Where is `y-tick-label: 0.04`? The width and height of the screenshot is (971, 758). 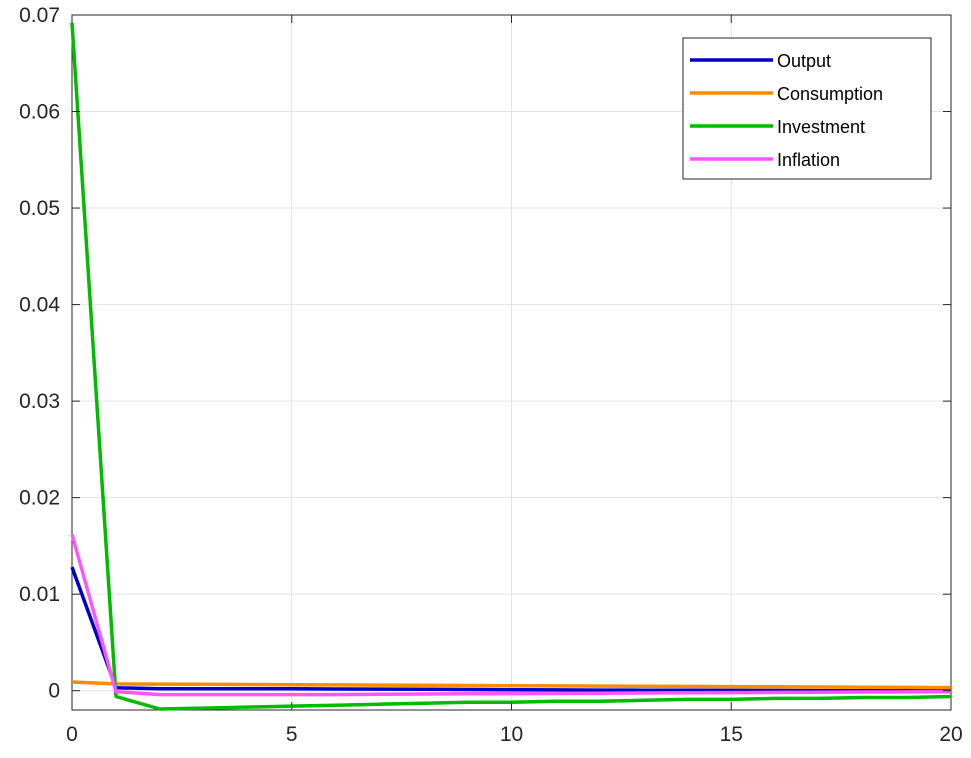
y-tick-label: 0.04 is located at coordinates (39, 305).